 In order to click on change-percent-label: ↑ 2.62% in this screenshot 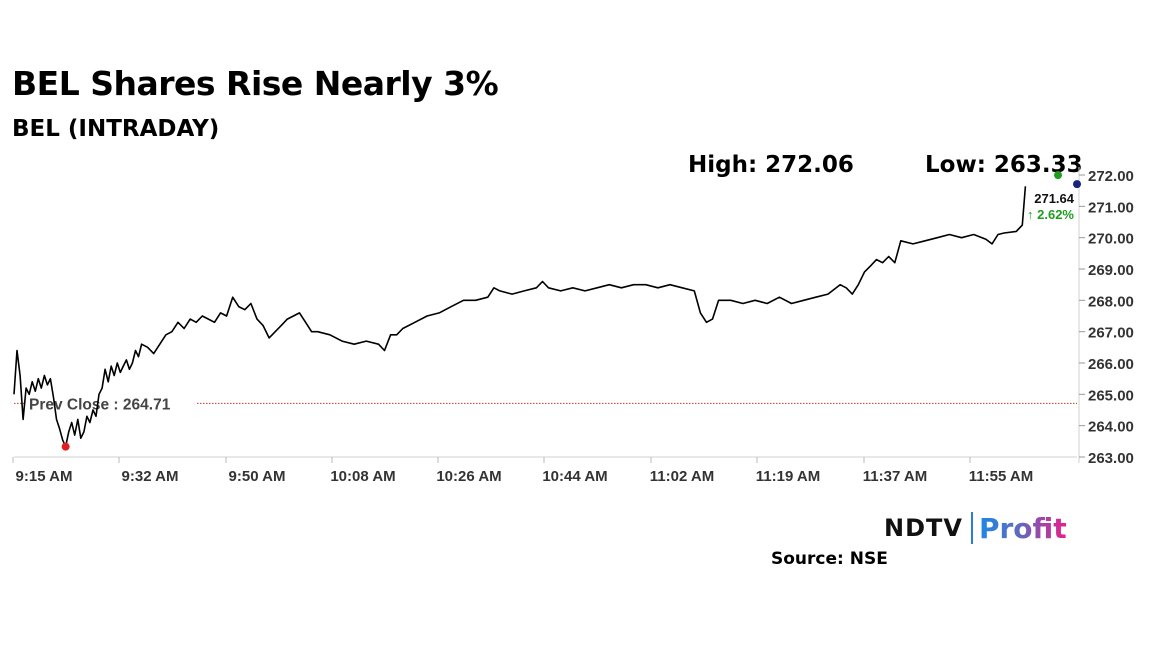, I will do `click(1050, 214)`.